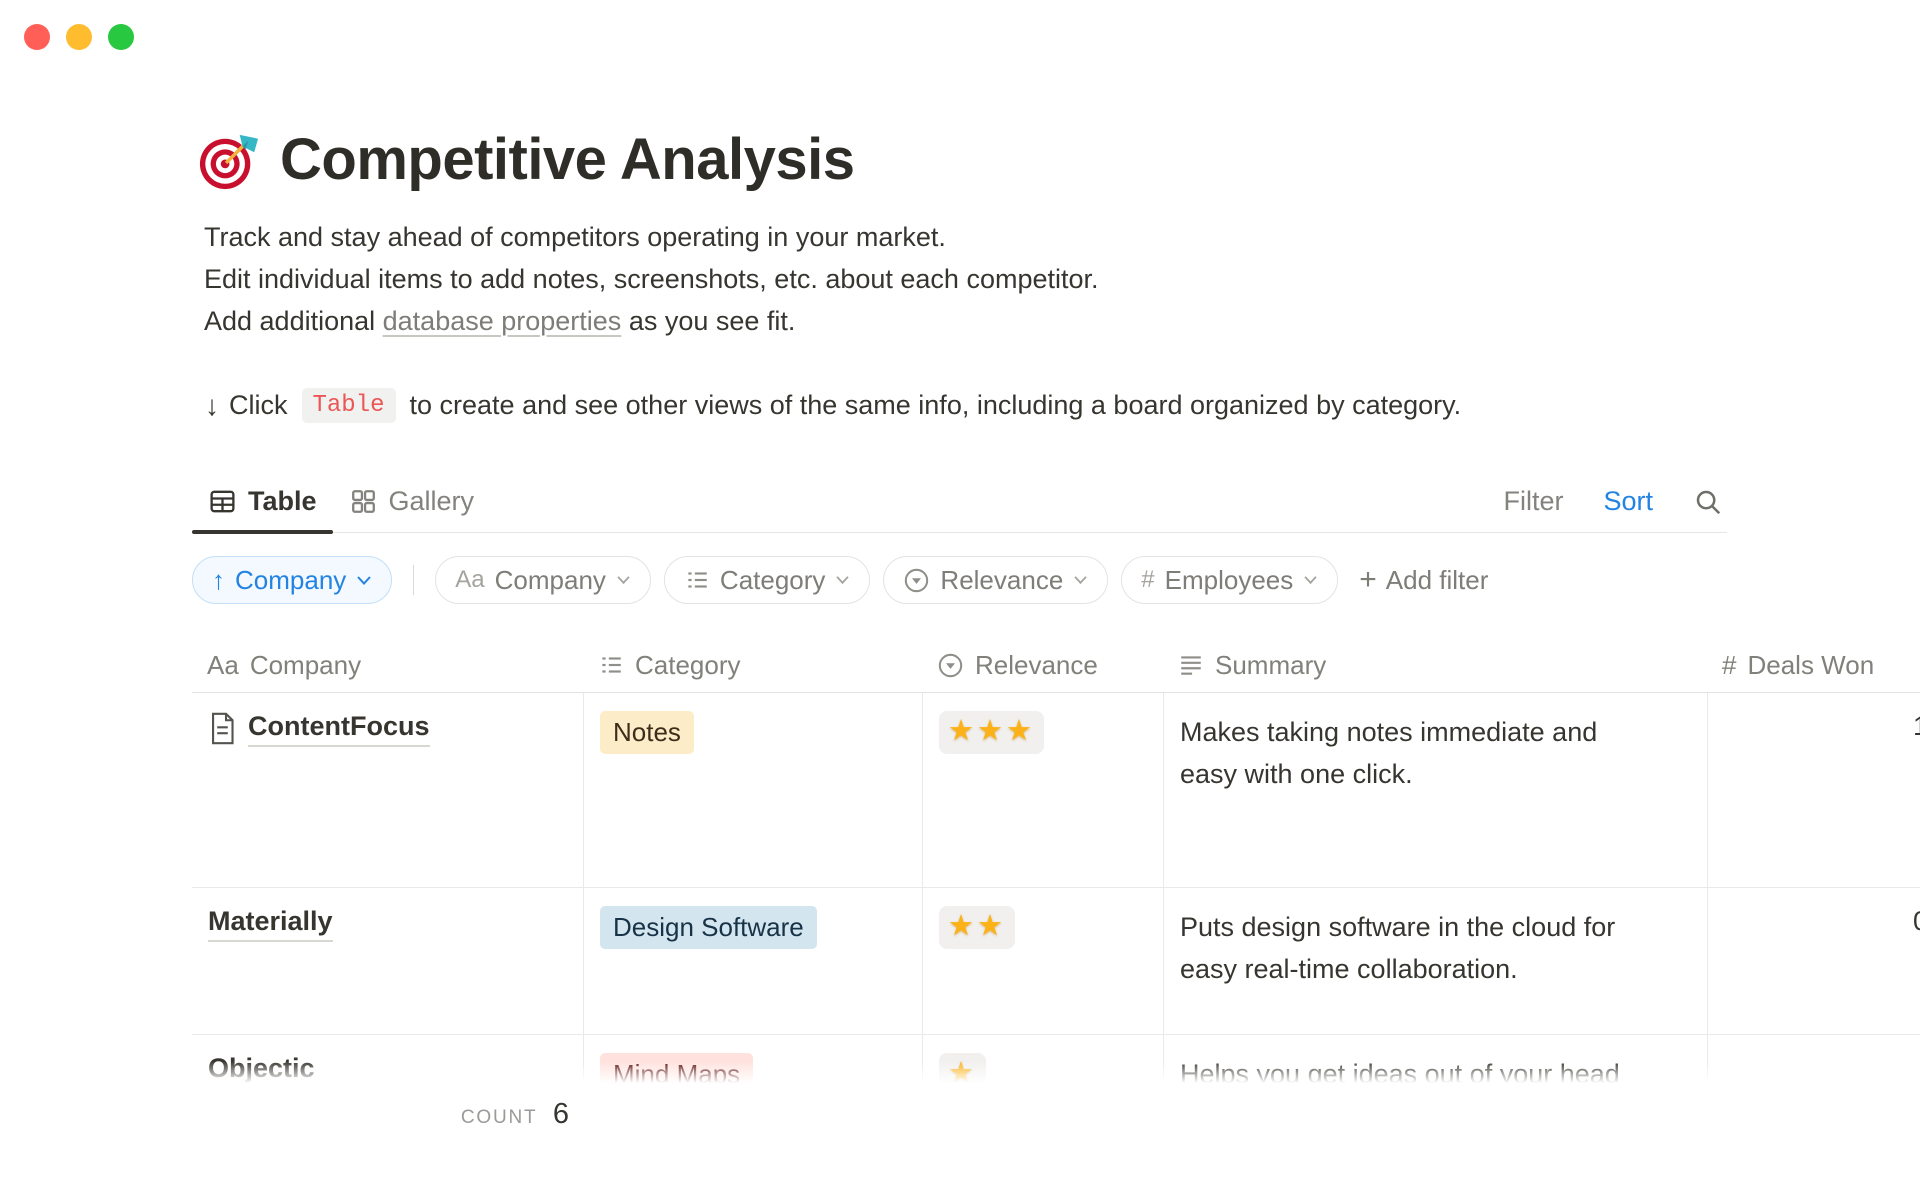 The width and height of the screenshot is (1920, 1200). I want to click on tab-table: Table, so click(262, 502).